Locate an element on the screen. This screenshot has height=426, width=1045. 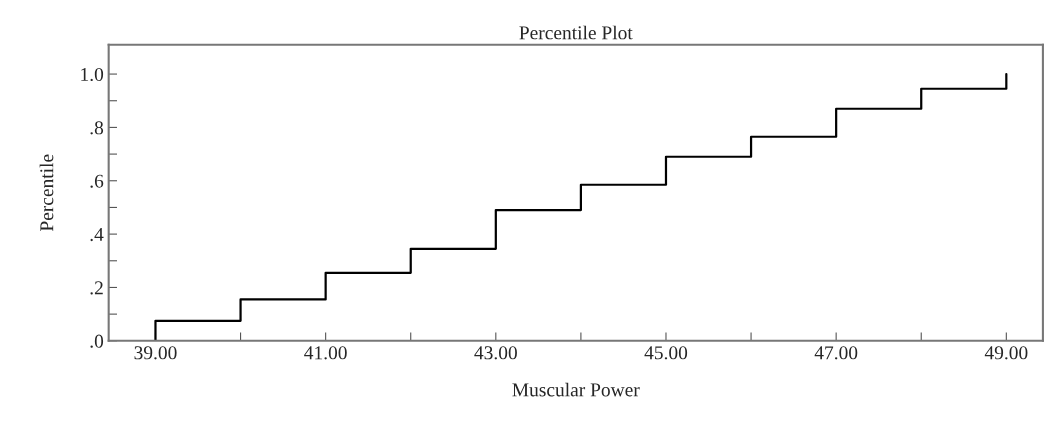
x-tick-label: 39.00 is located at coordinates (155, 353).